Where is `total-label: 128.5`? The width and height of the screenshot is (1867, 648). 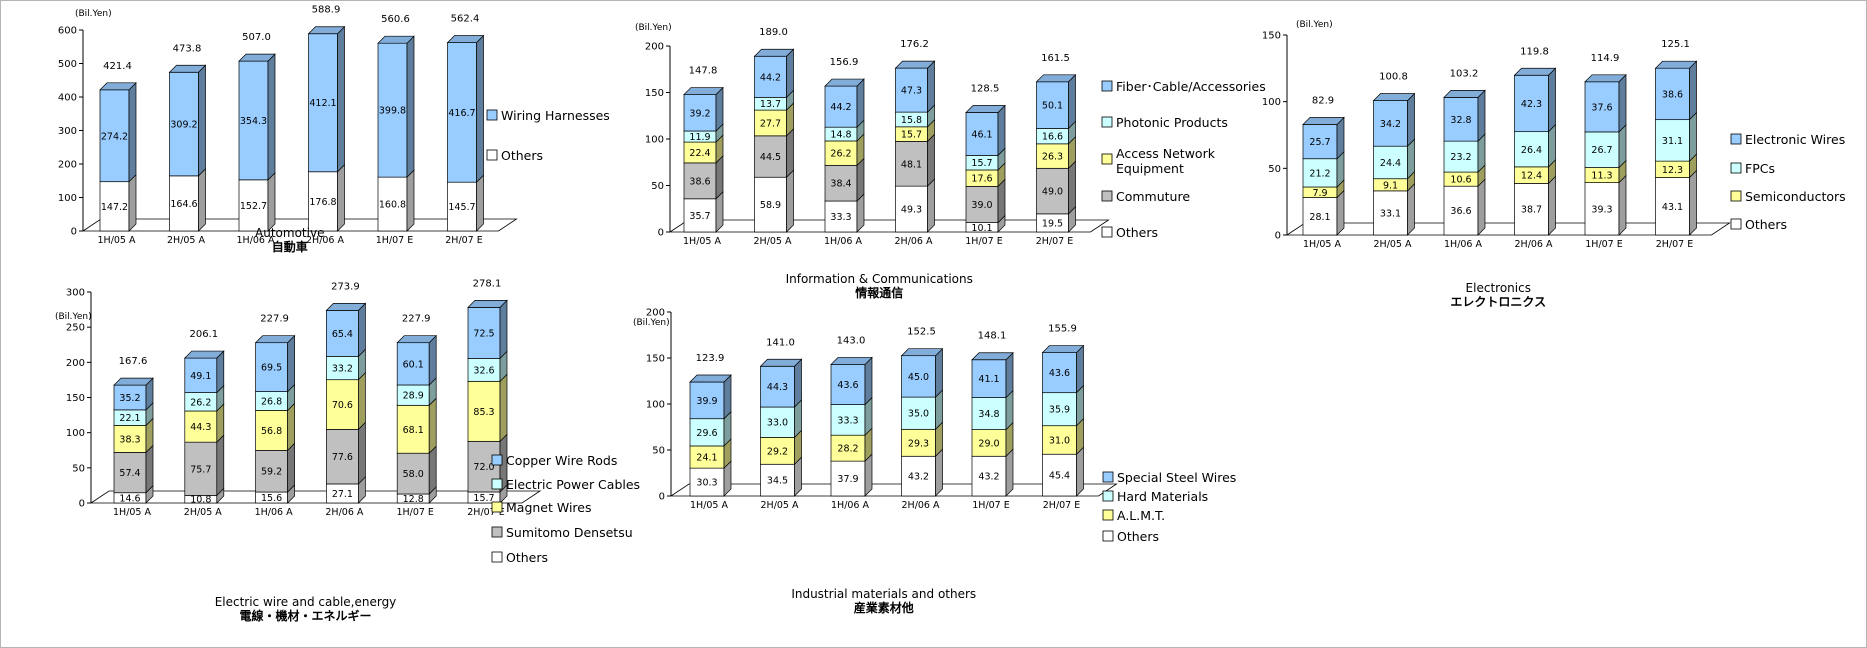
total-label: 128.5 is located at coordinates (985, 88).